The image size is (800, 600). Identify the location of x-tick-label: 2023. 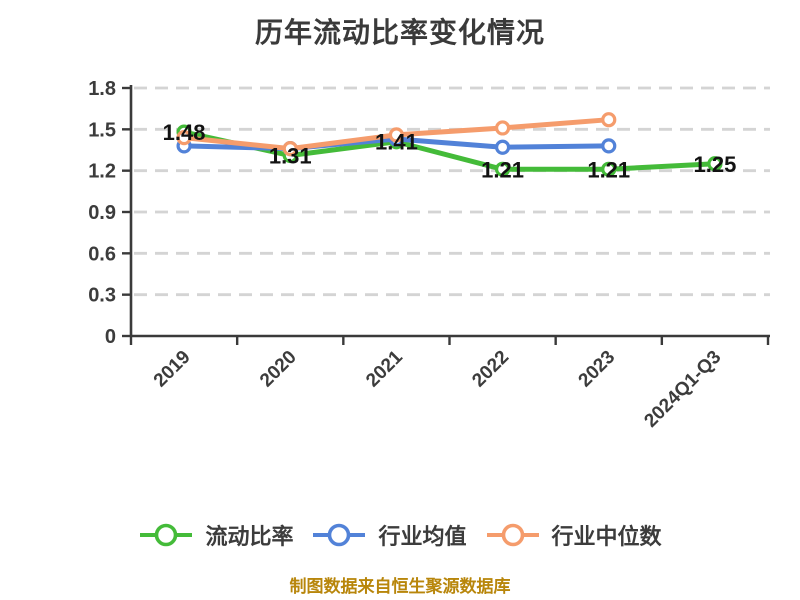
(597, 369).